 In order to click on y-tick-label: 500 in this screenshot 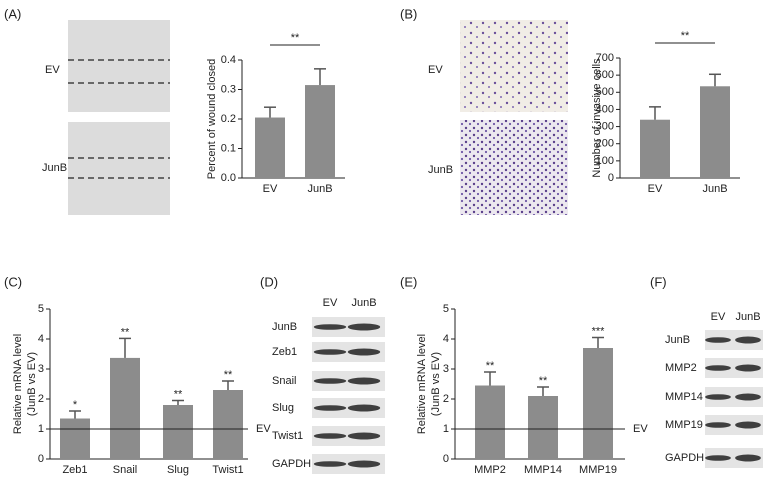, I will do `click(605, 92)`.